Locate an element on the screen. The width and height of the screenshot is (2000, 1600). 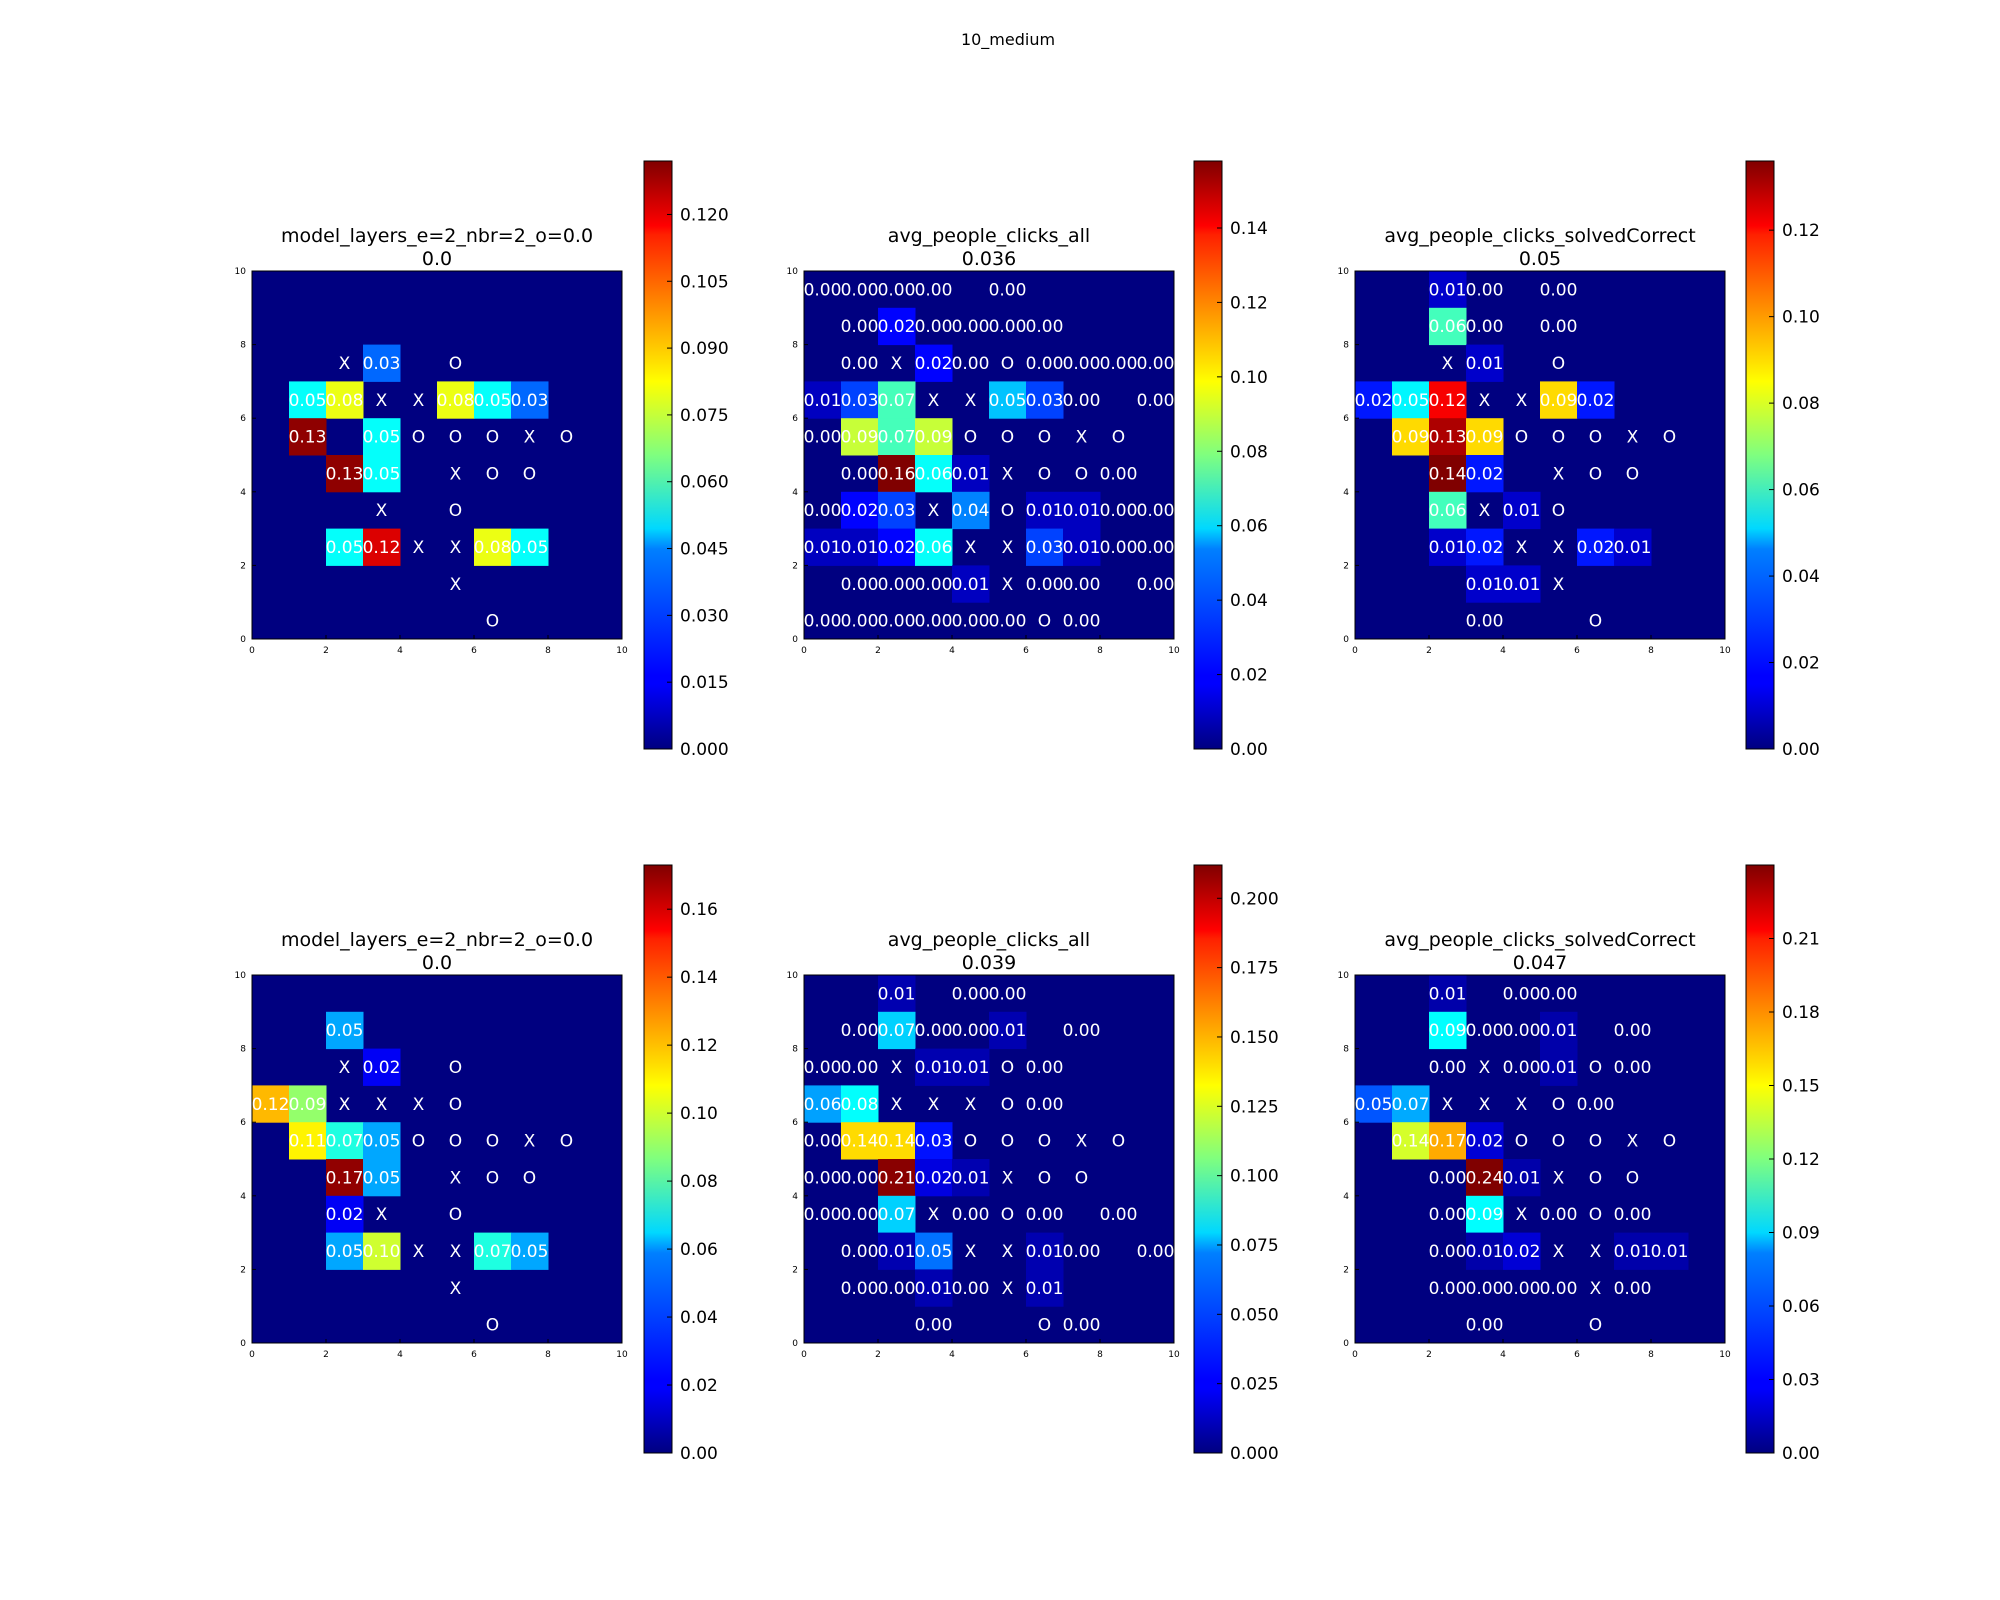
panel-title: avg_people_clicks_solvedCorrect is located at coordinates (1539, 236).